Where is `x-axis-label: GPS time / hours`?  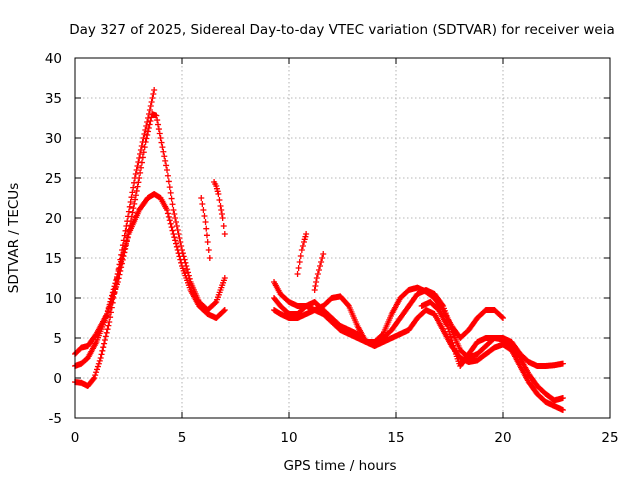 x-axis-label: GPS time / hours is located at coordinates (339, 466).